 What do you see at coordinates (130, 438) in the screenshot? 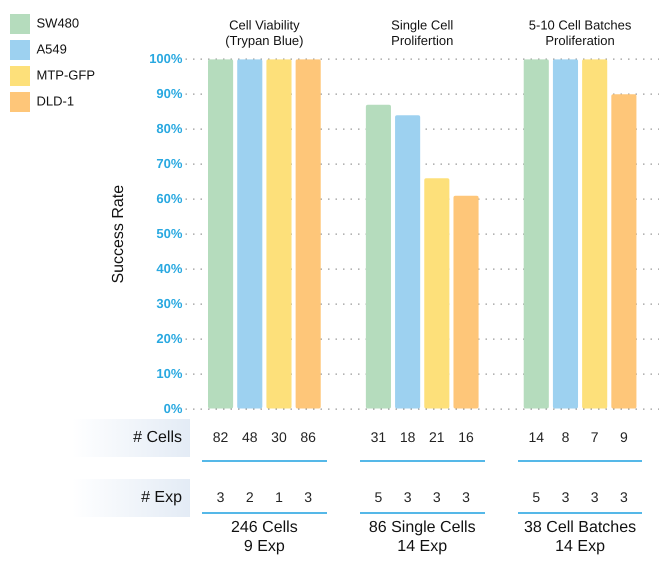
I see `text: # Cells` at bounding box center [130, 438].